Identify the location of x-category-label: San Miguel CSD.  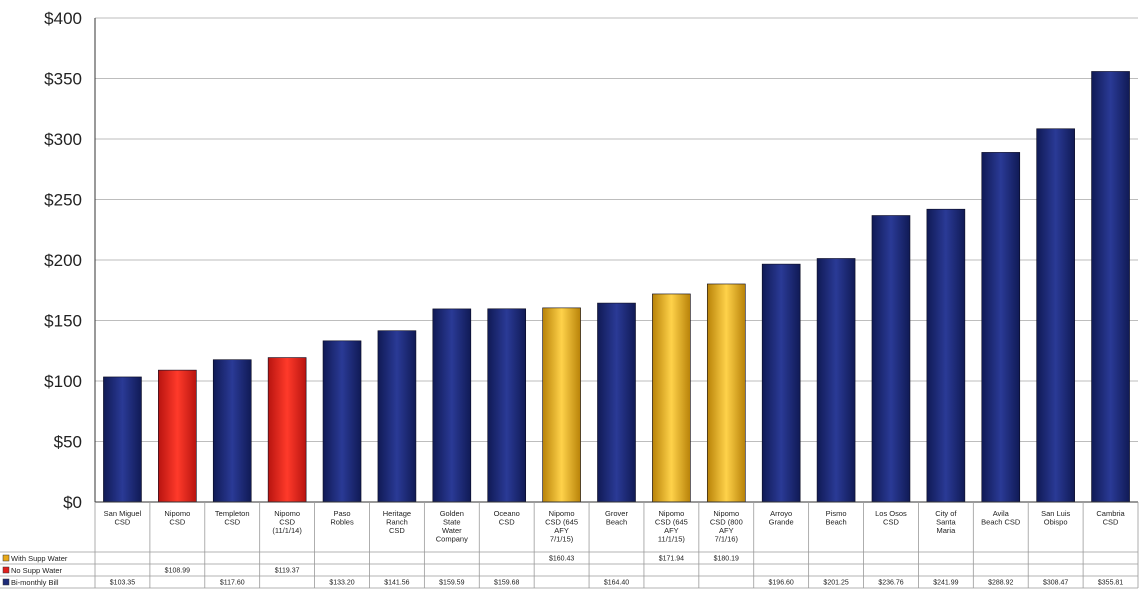
(123, 518).